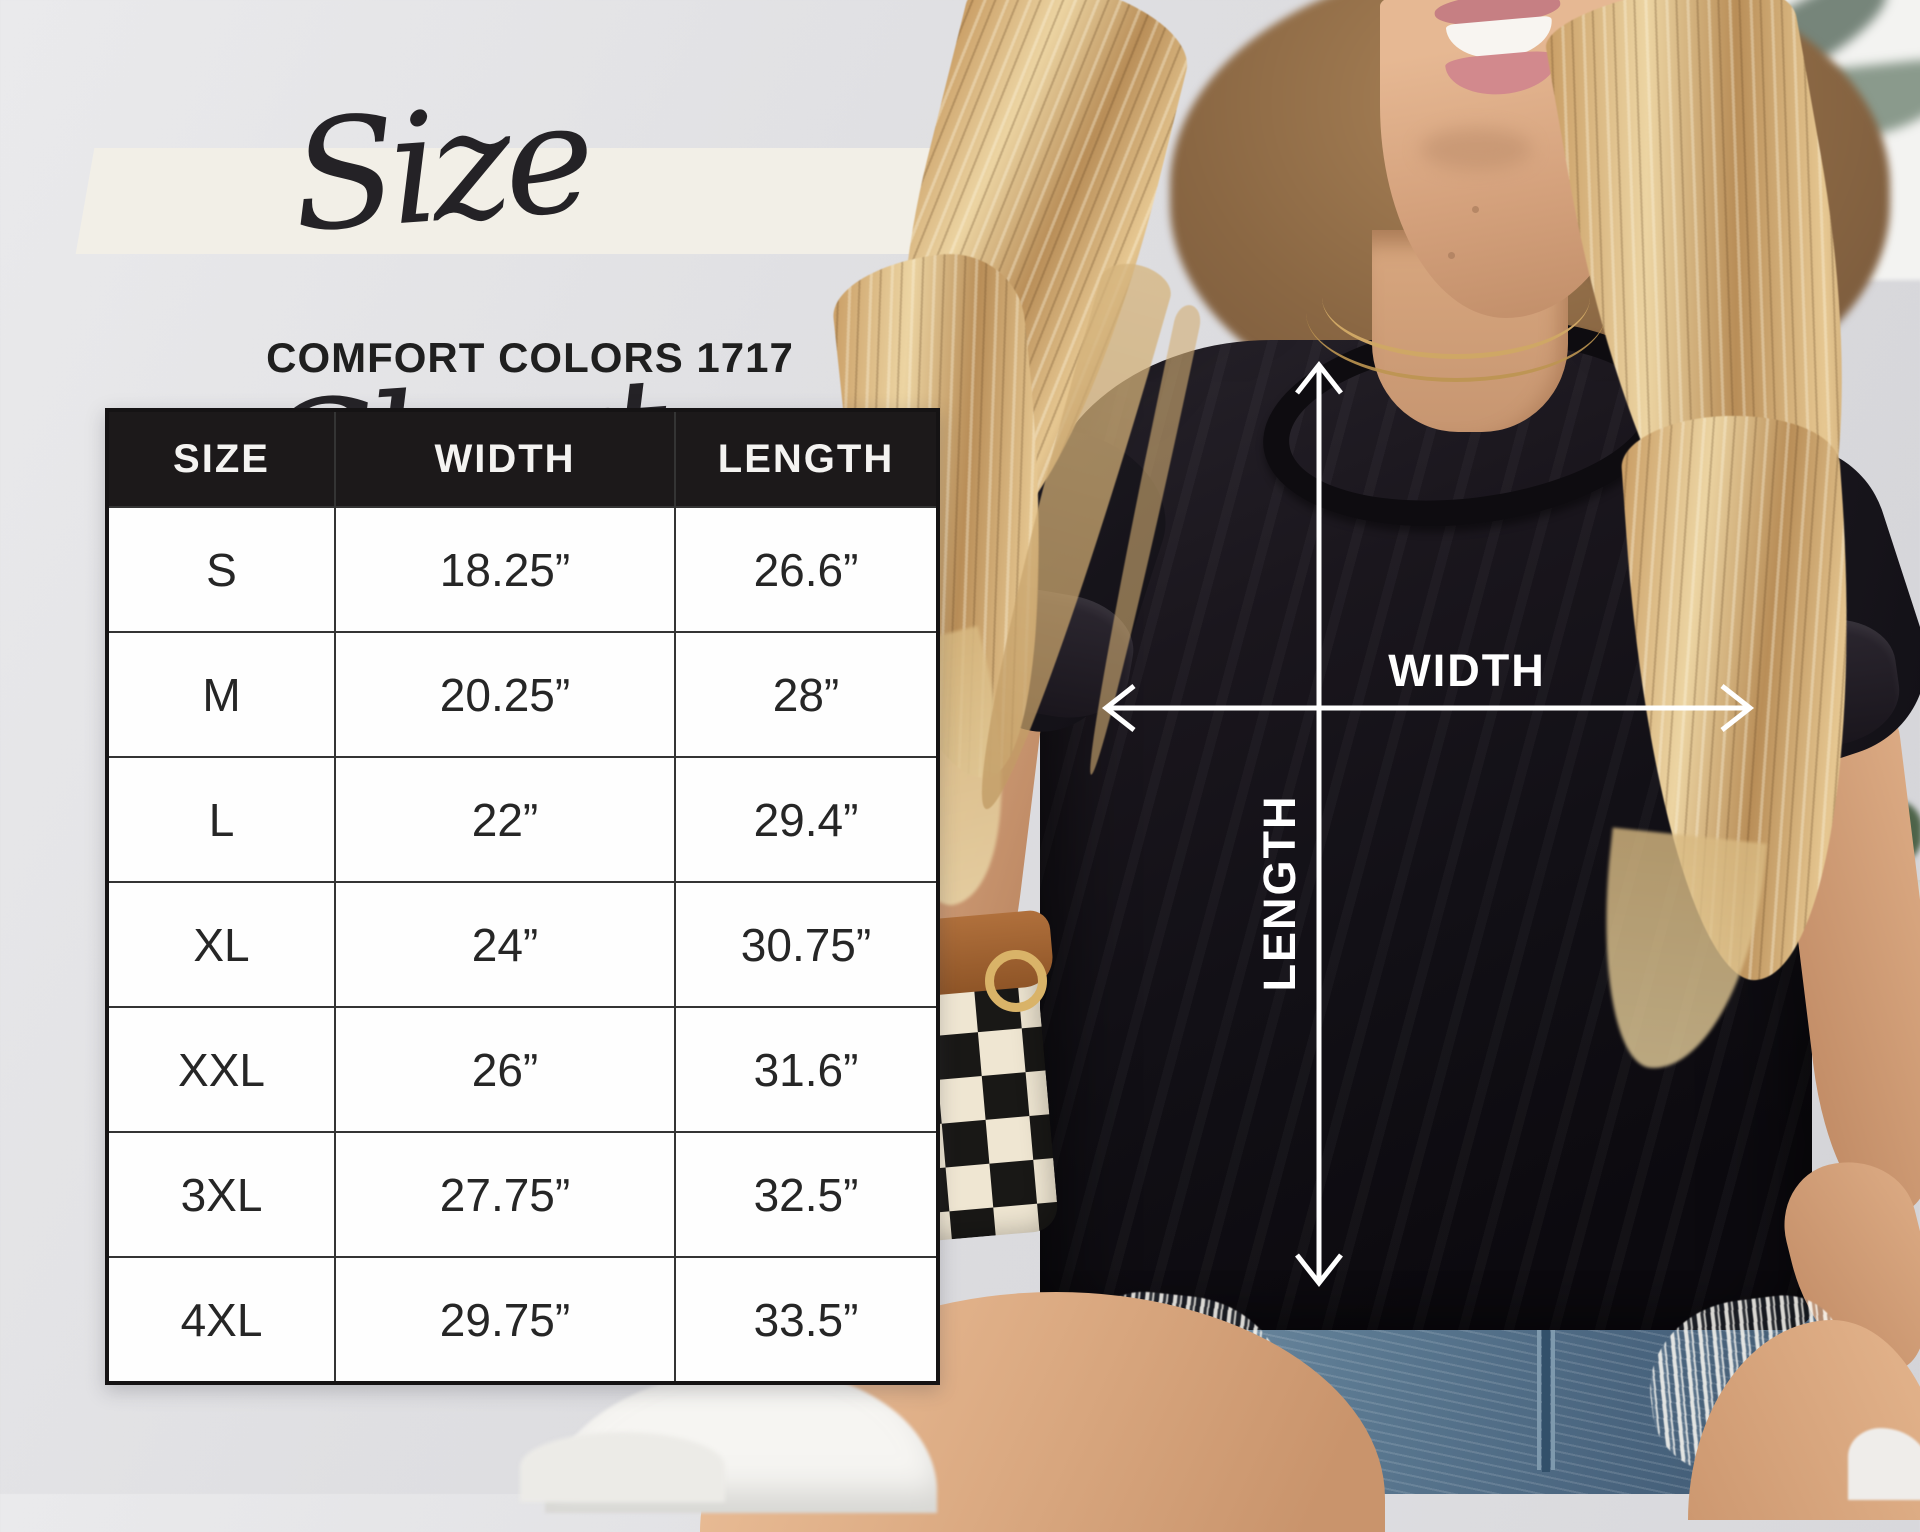 The image size is (1920, 1532). What do you see at coordinates (622, 1467) in the screenshot?
I see `fluffy-rug` at bounding box center [622, 1467].